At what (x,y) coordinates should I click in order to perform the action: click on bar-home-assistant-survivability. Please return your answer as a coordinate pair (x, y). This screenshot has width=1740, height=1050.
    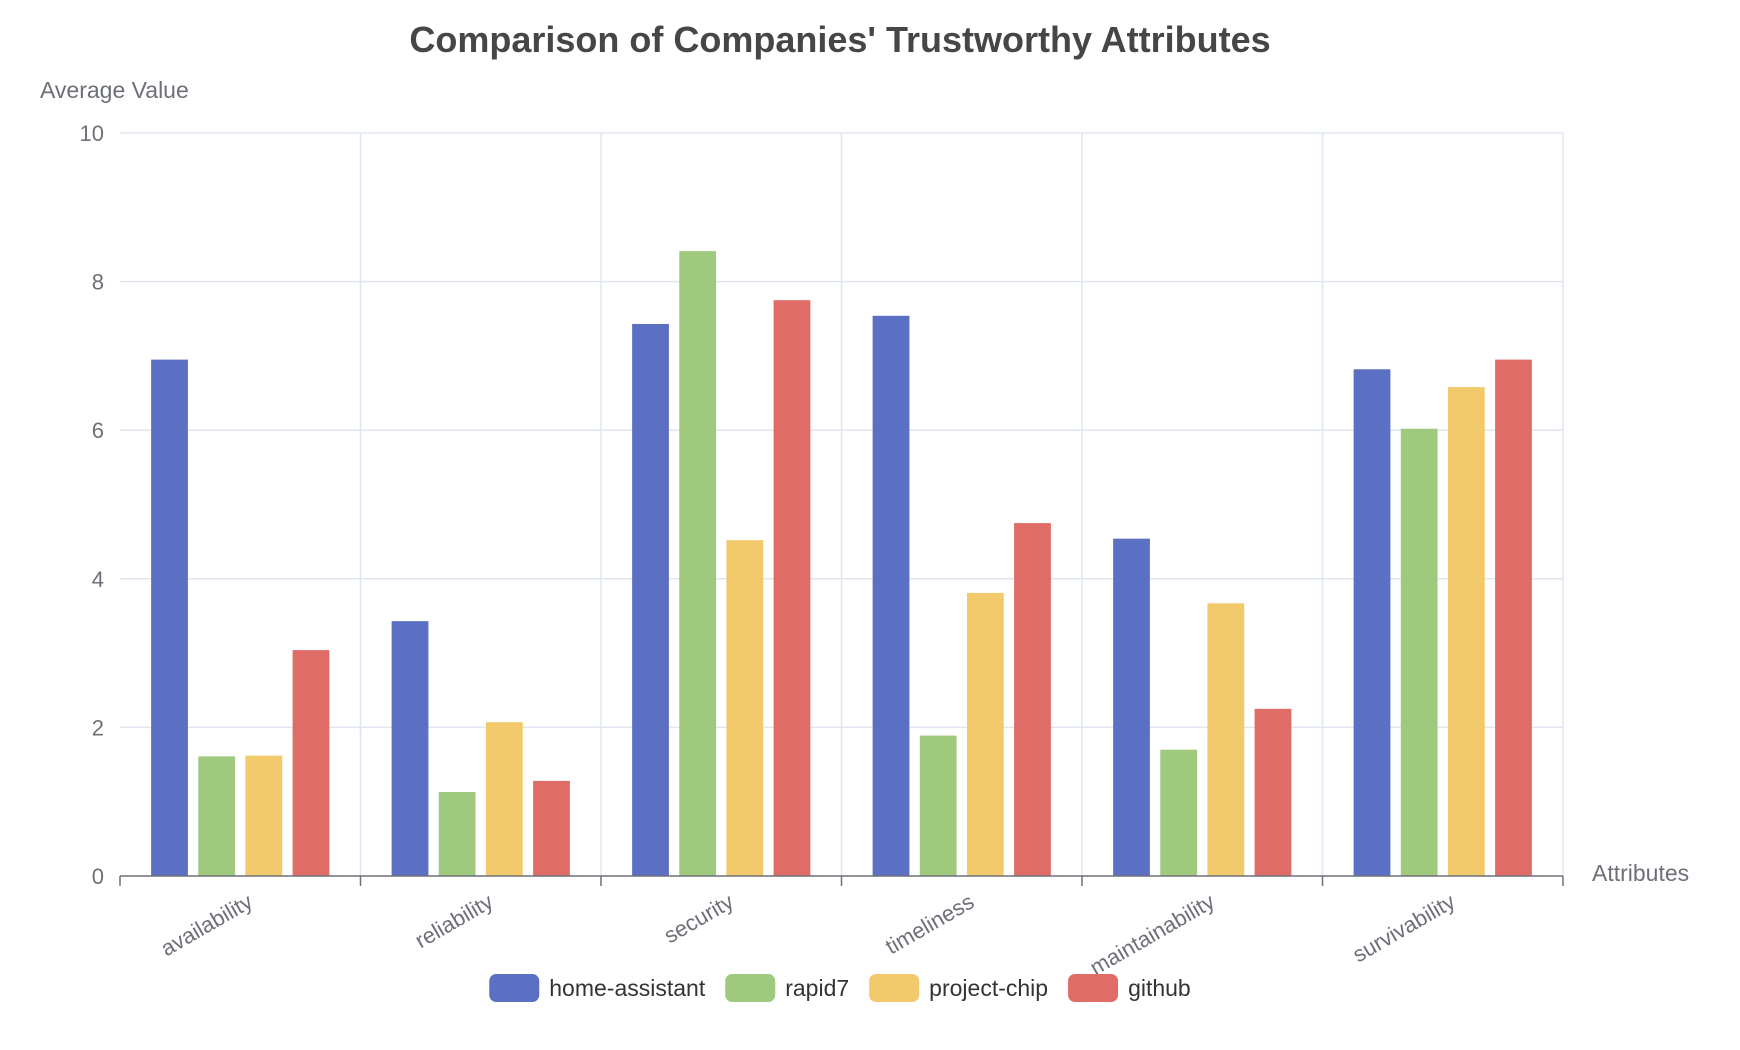
    Looking at the image, I should click on (1372, 622).